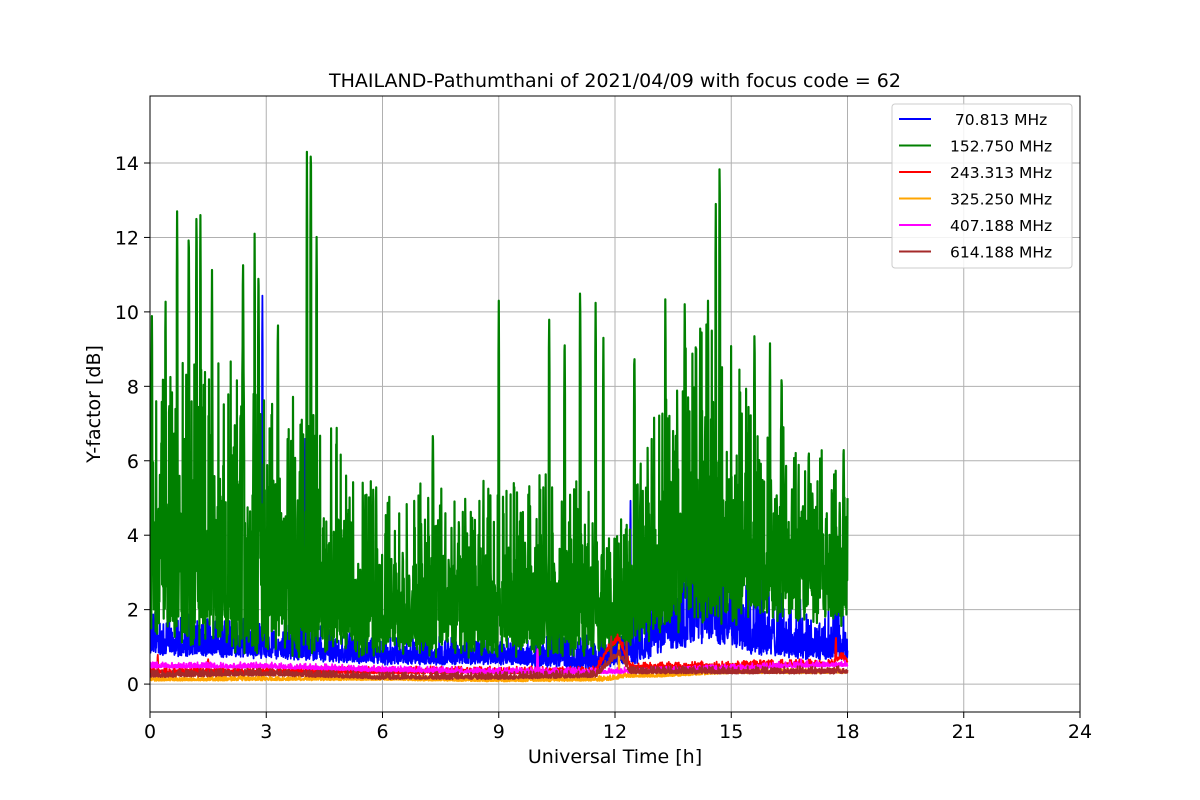 The width and height of the screenshot is (1200, 800). I want to click on legend-label: 152.750 MHz, so click(1001, 147).